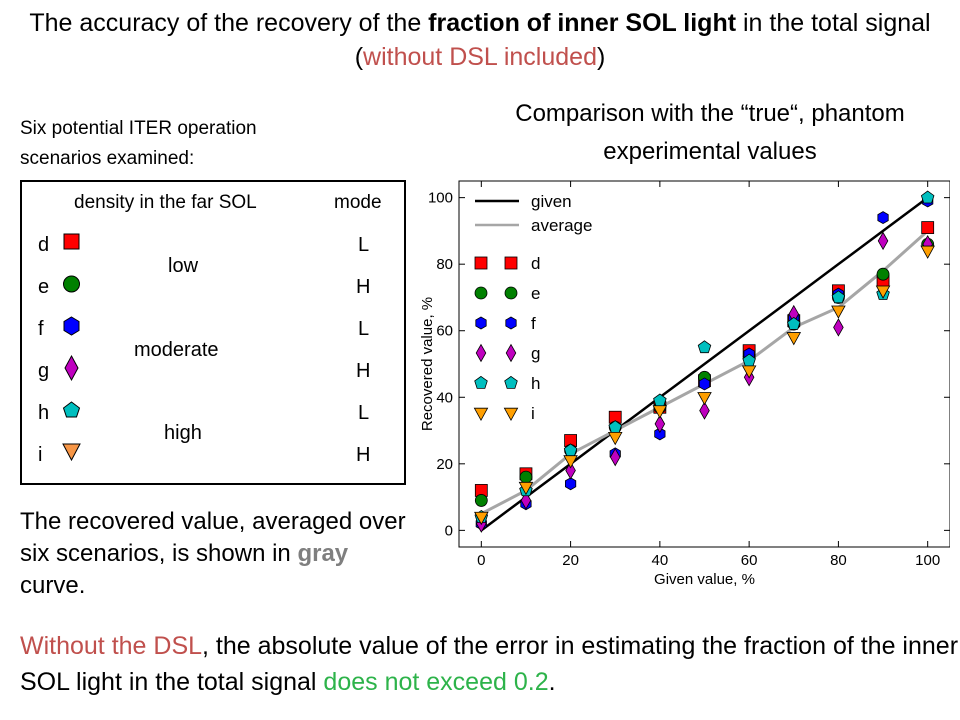 This screenshot has height=720, width=960. Describe the element at coordinates (480, 57) in the screenshot. I see `title-red-text: without DSL included` at that location.